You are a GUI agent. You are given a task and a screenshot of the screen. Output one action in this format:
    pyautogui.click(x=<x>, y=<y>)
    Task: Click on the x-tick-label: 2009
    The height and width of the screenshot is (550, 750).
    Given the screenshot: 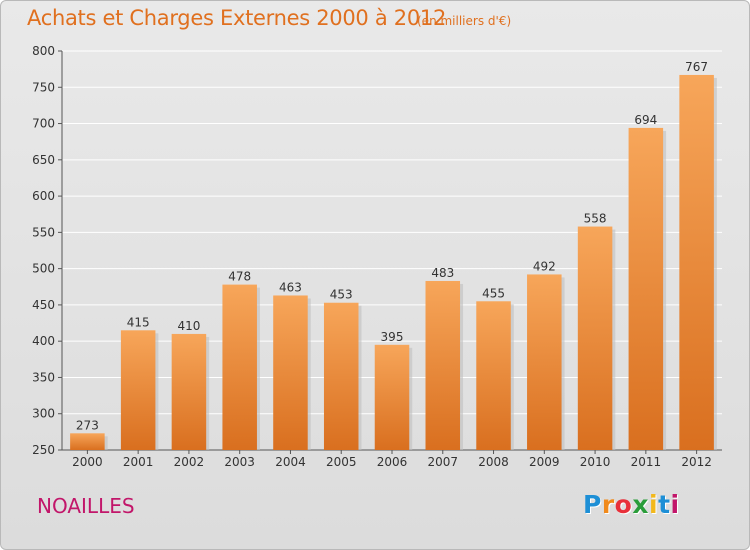 What is the action you would take?
    pyautogui.click(x=544, y=462)
    